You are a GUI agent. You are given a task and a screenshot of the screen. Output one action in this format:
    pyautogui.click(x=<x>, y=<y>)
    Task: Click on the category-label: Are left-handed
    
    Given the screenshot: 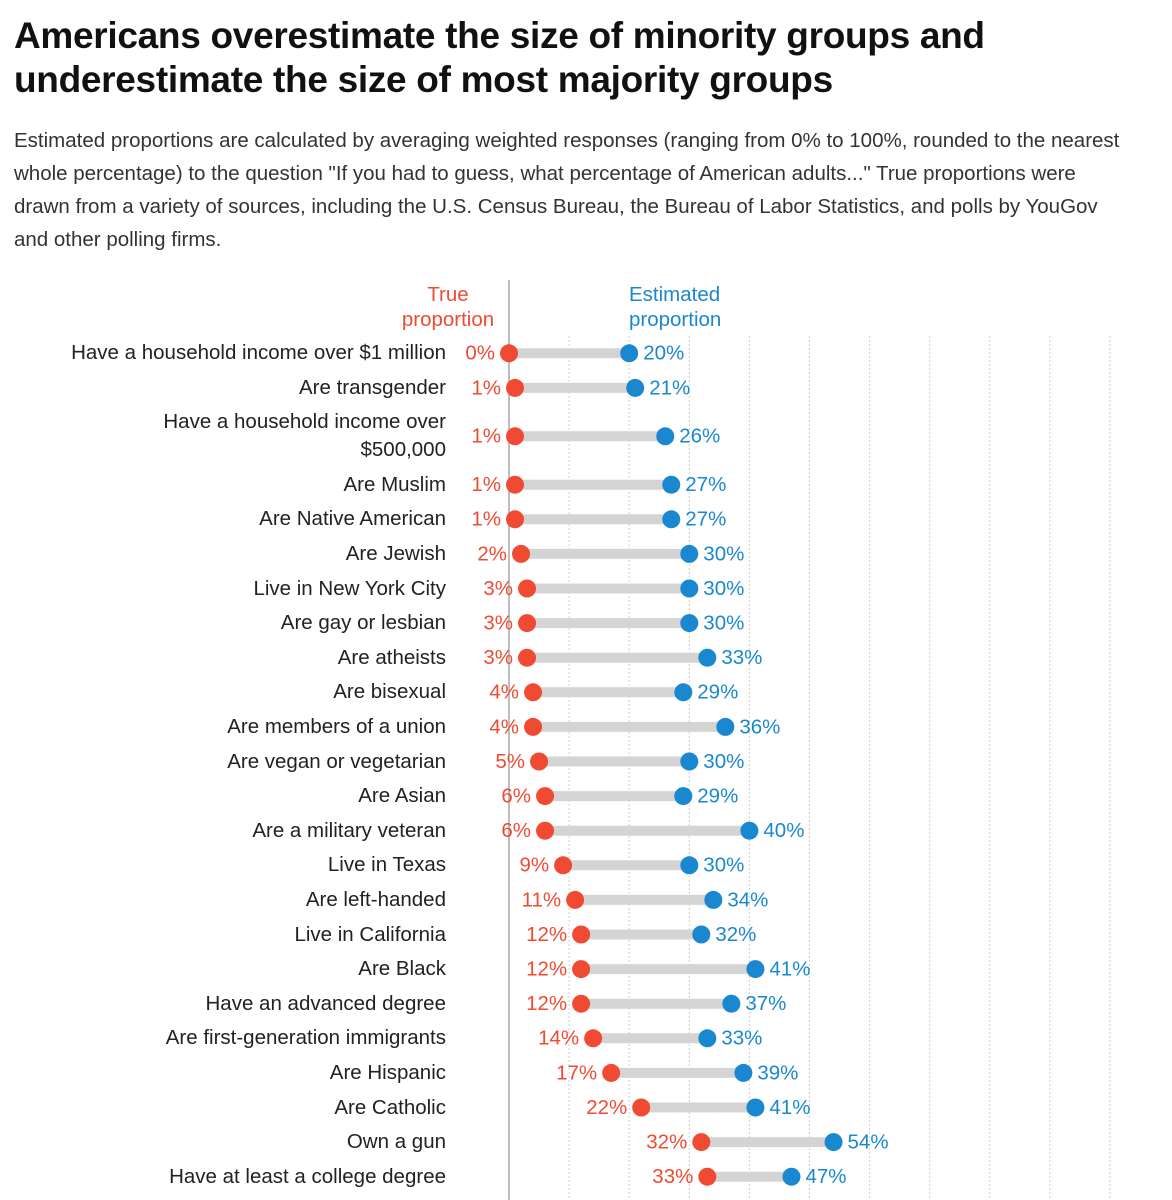 What is the action you would take?
    pyautogui.click(x=375, y=899)
    